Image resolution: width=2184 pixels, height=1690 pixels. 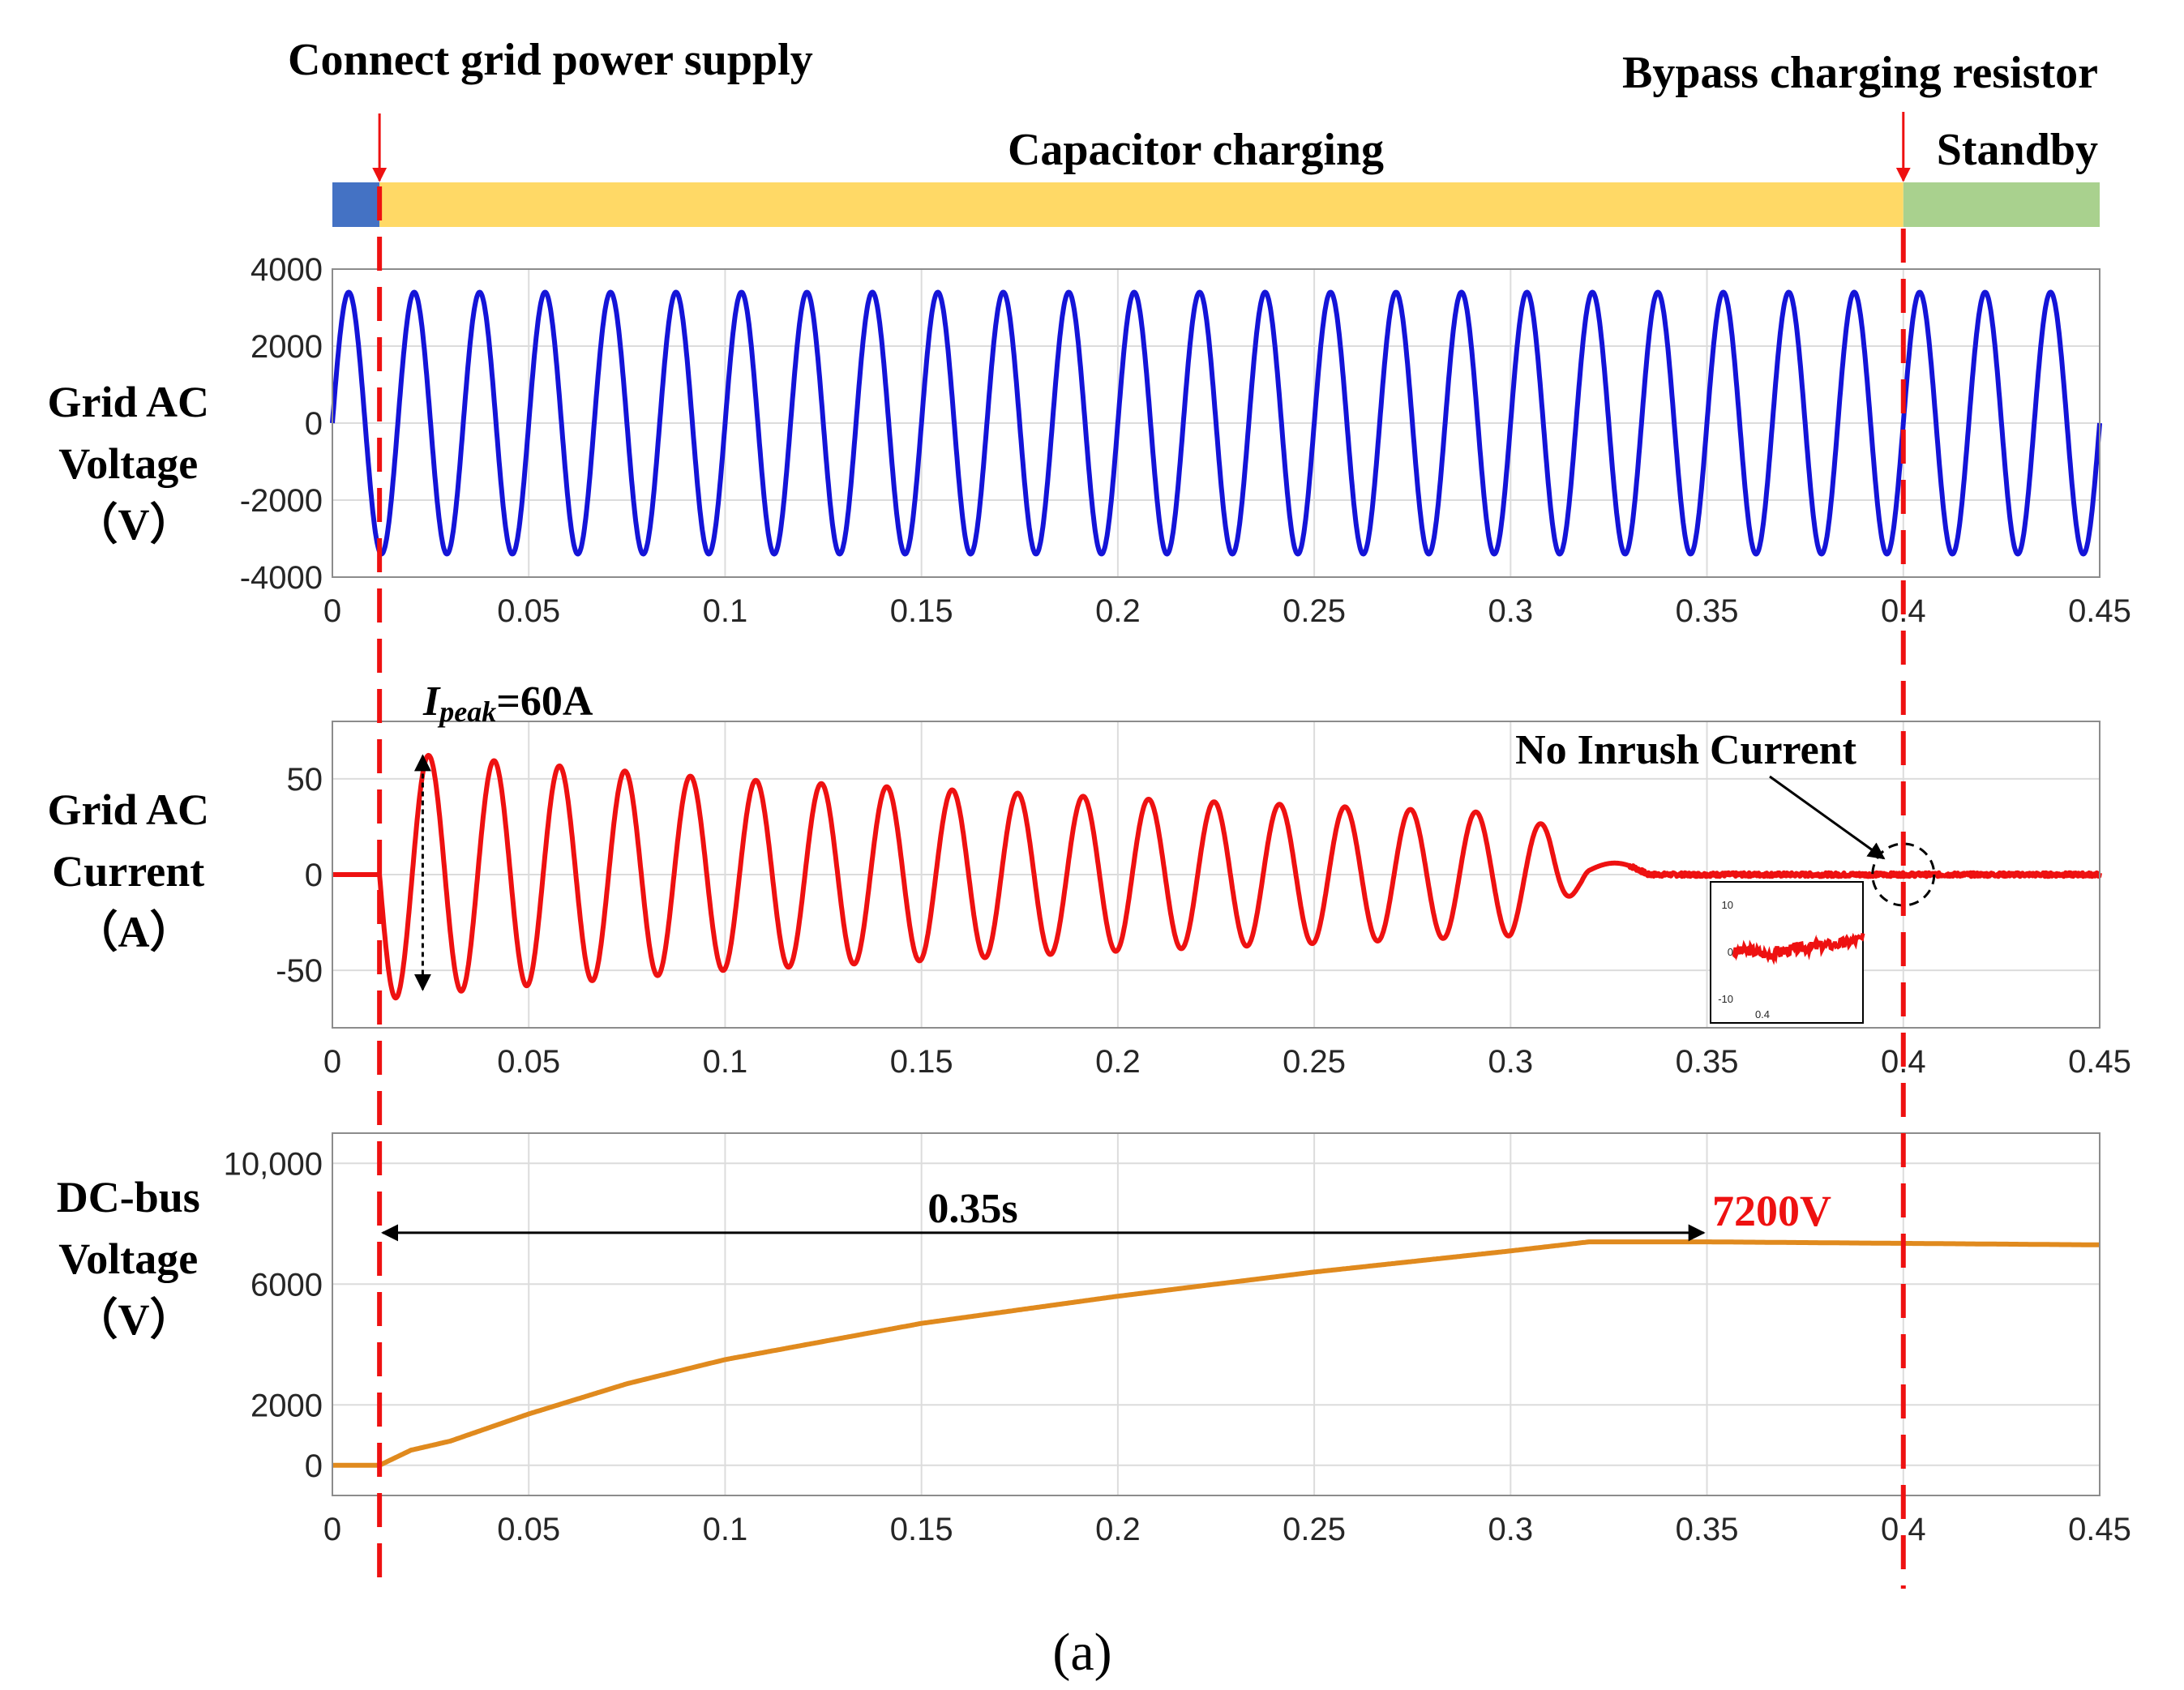 What do you see at coordinates (1227, 611) in the screenshot?
I see `voltage-x-ticks: 00.050.10.150.20.250.30.350.40.45` at bounding box center [1227, 611].